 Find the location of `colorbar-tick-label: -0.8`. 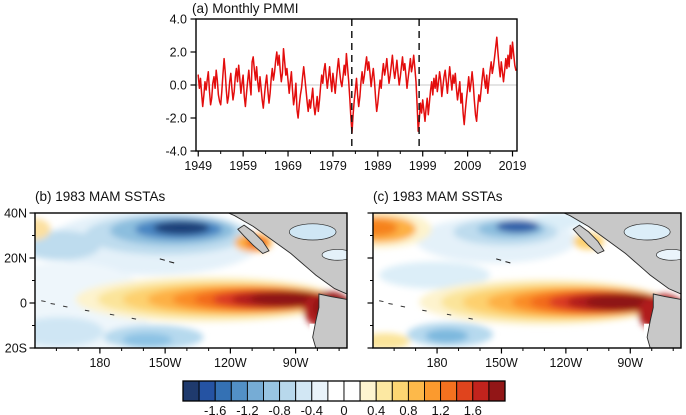

colorbar-tick-label: -0.8 is located at coordinates (279, 409).